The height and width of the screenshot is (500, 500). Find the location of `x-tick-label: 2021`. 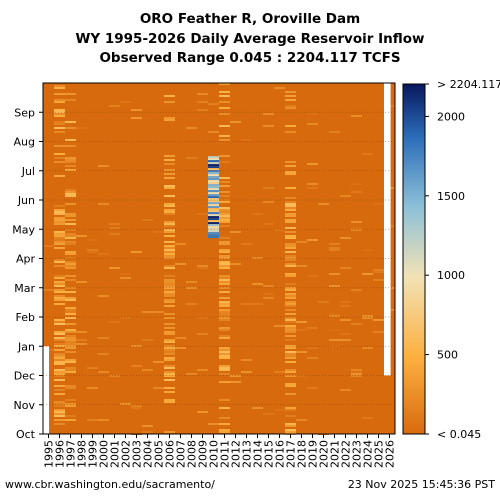

x-tick-label: 2021 is located at coordinates (335, 454).